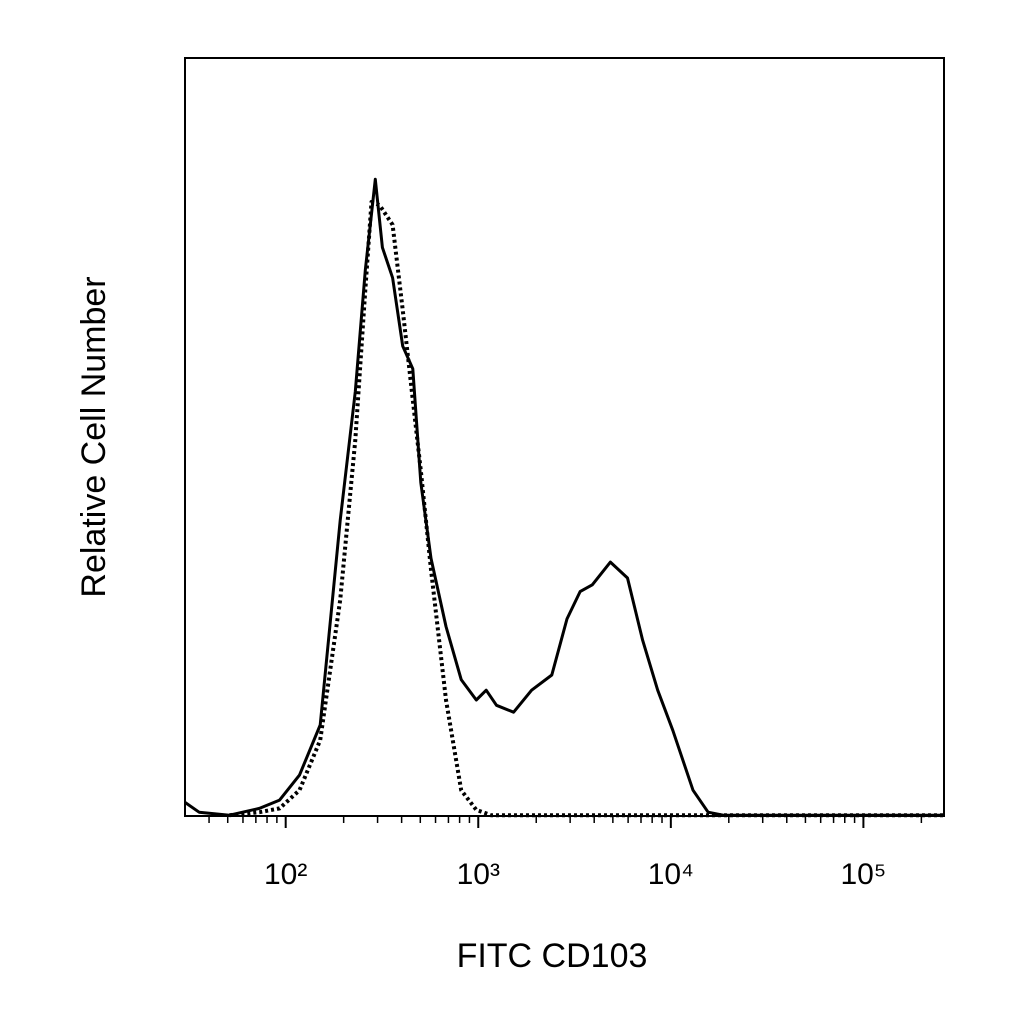  I want to click on y-axis-label: Relative Cell Number, so click(94, 436).